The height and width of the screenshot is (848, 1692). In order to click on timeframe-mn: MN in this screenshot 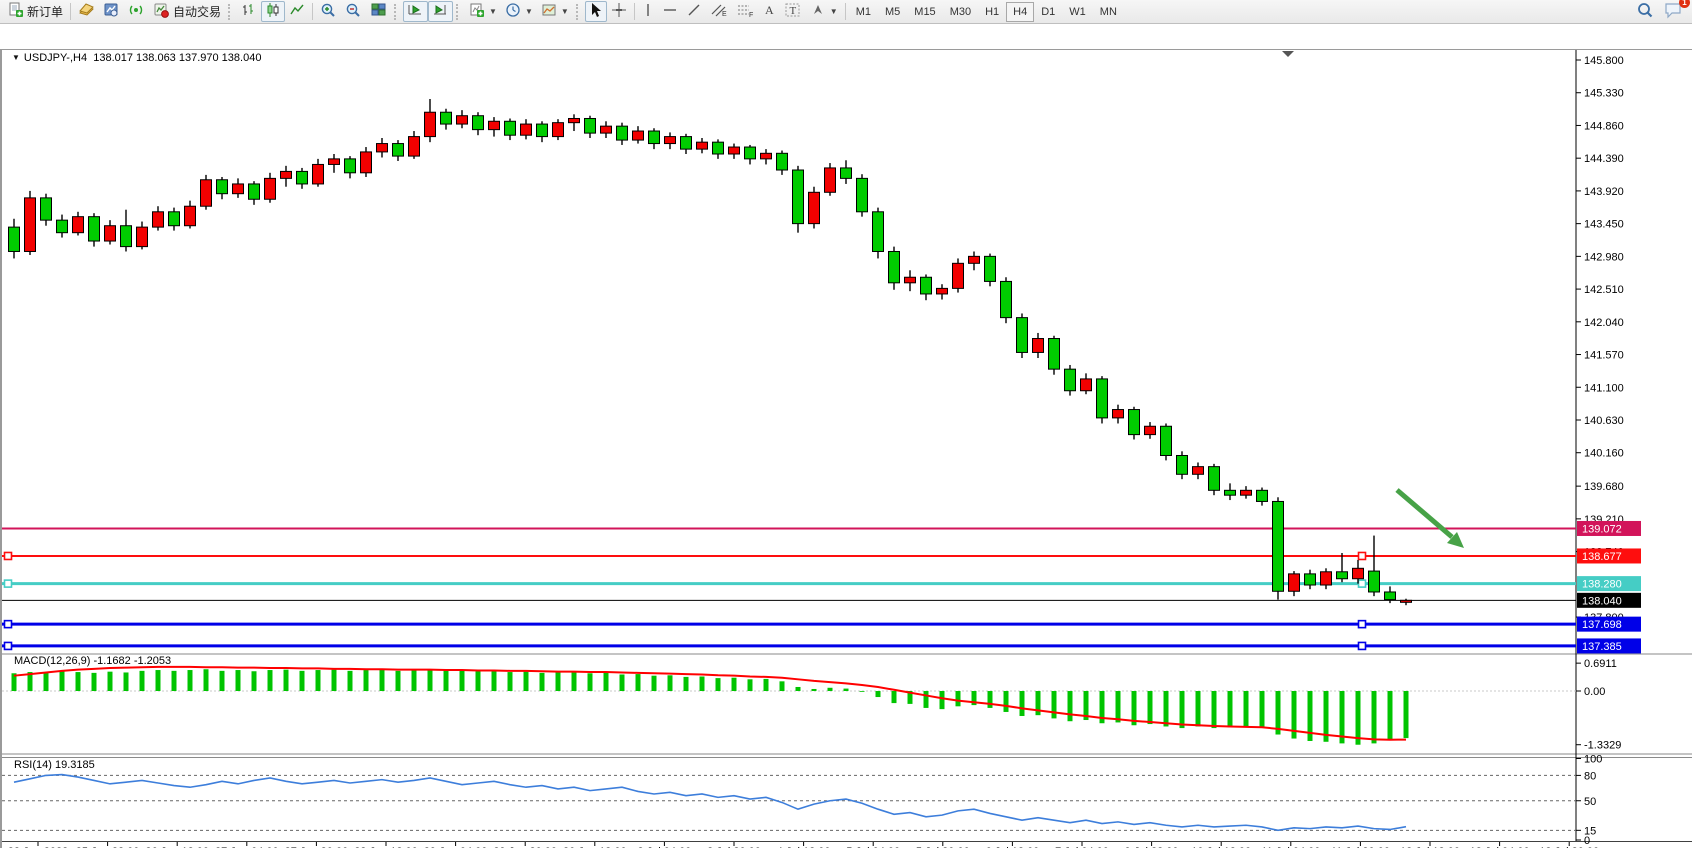, I will do `click(1108, 11)`.